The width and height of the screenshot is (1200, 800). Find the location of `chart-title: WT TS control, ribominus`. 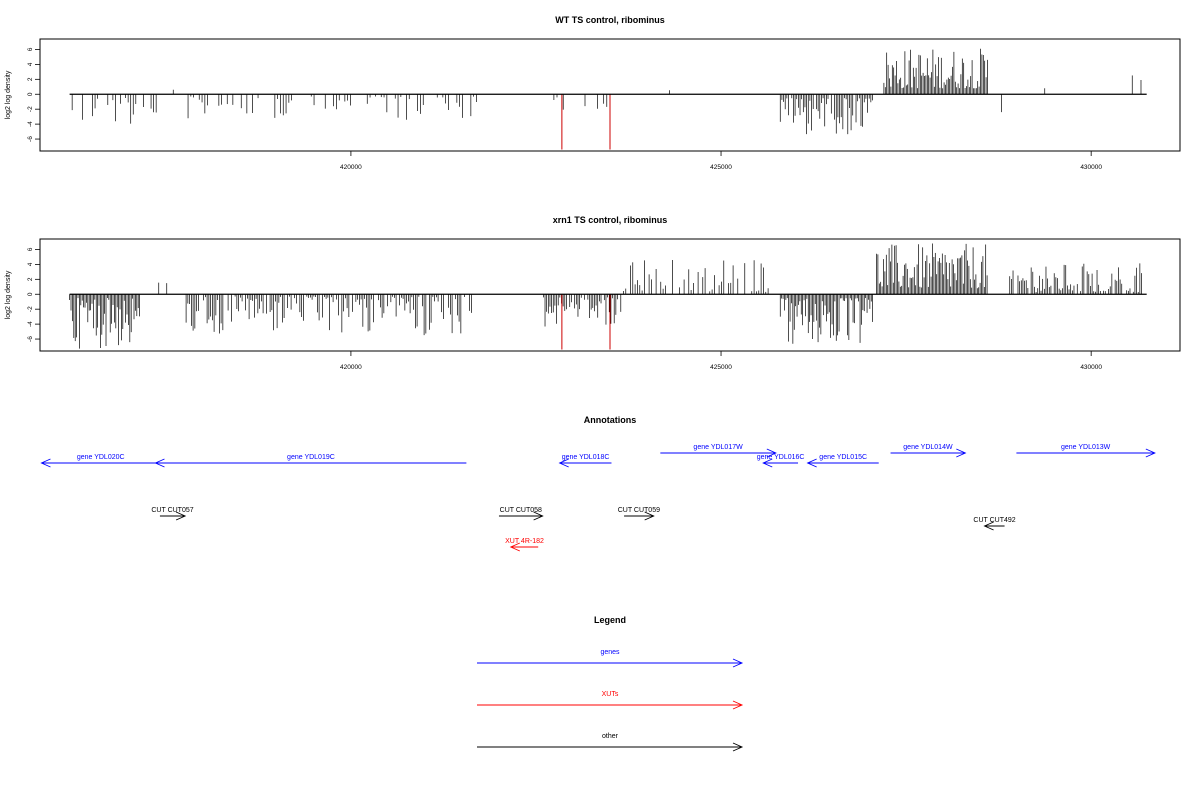

chart-title: WT TS control, ribominus is located at coordinates (610, 20).